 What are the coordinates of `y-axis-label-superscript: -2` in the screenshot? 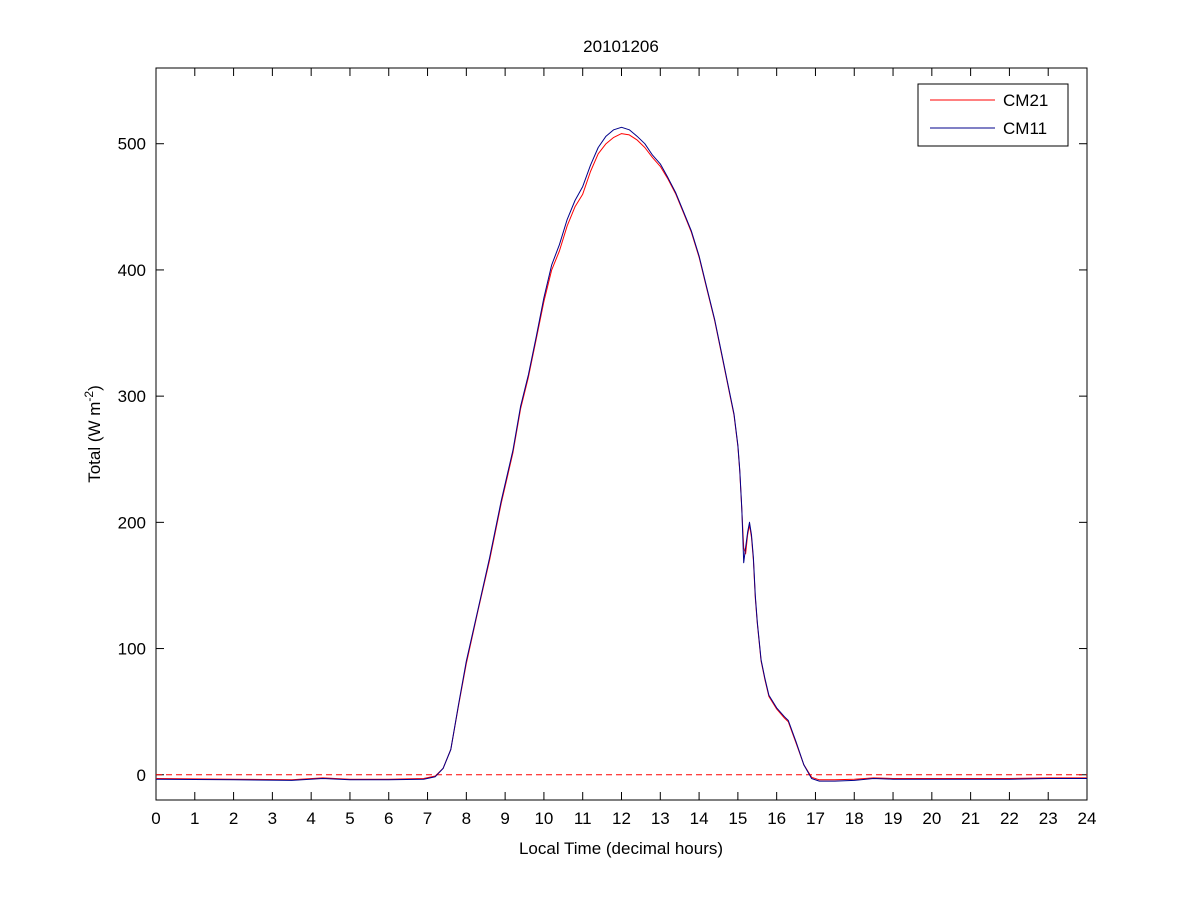 It's located at (89, 396).